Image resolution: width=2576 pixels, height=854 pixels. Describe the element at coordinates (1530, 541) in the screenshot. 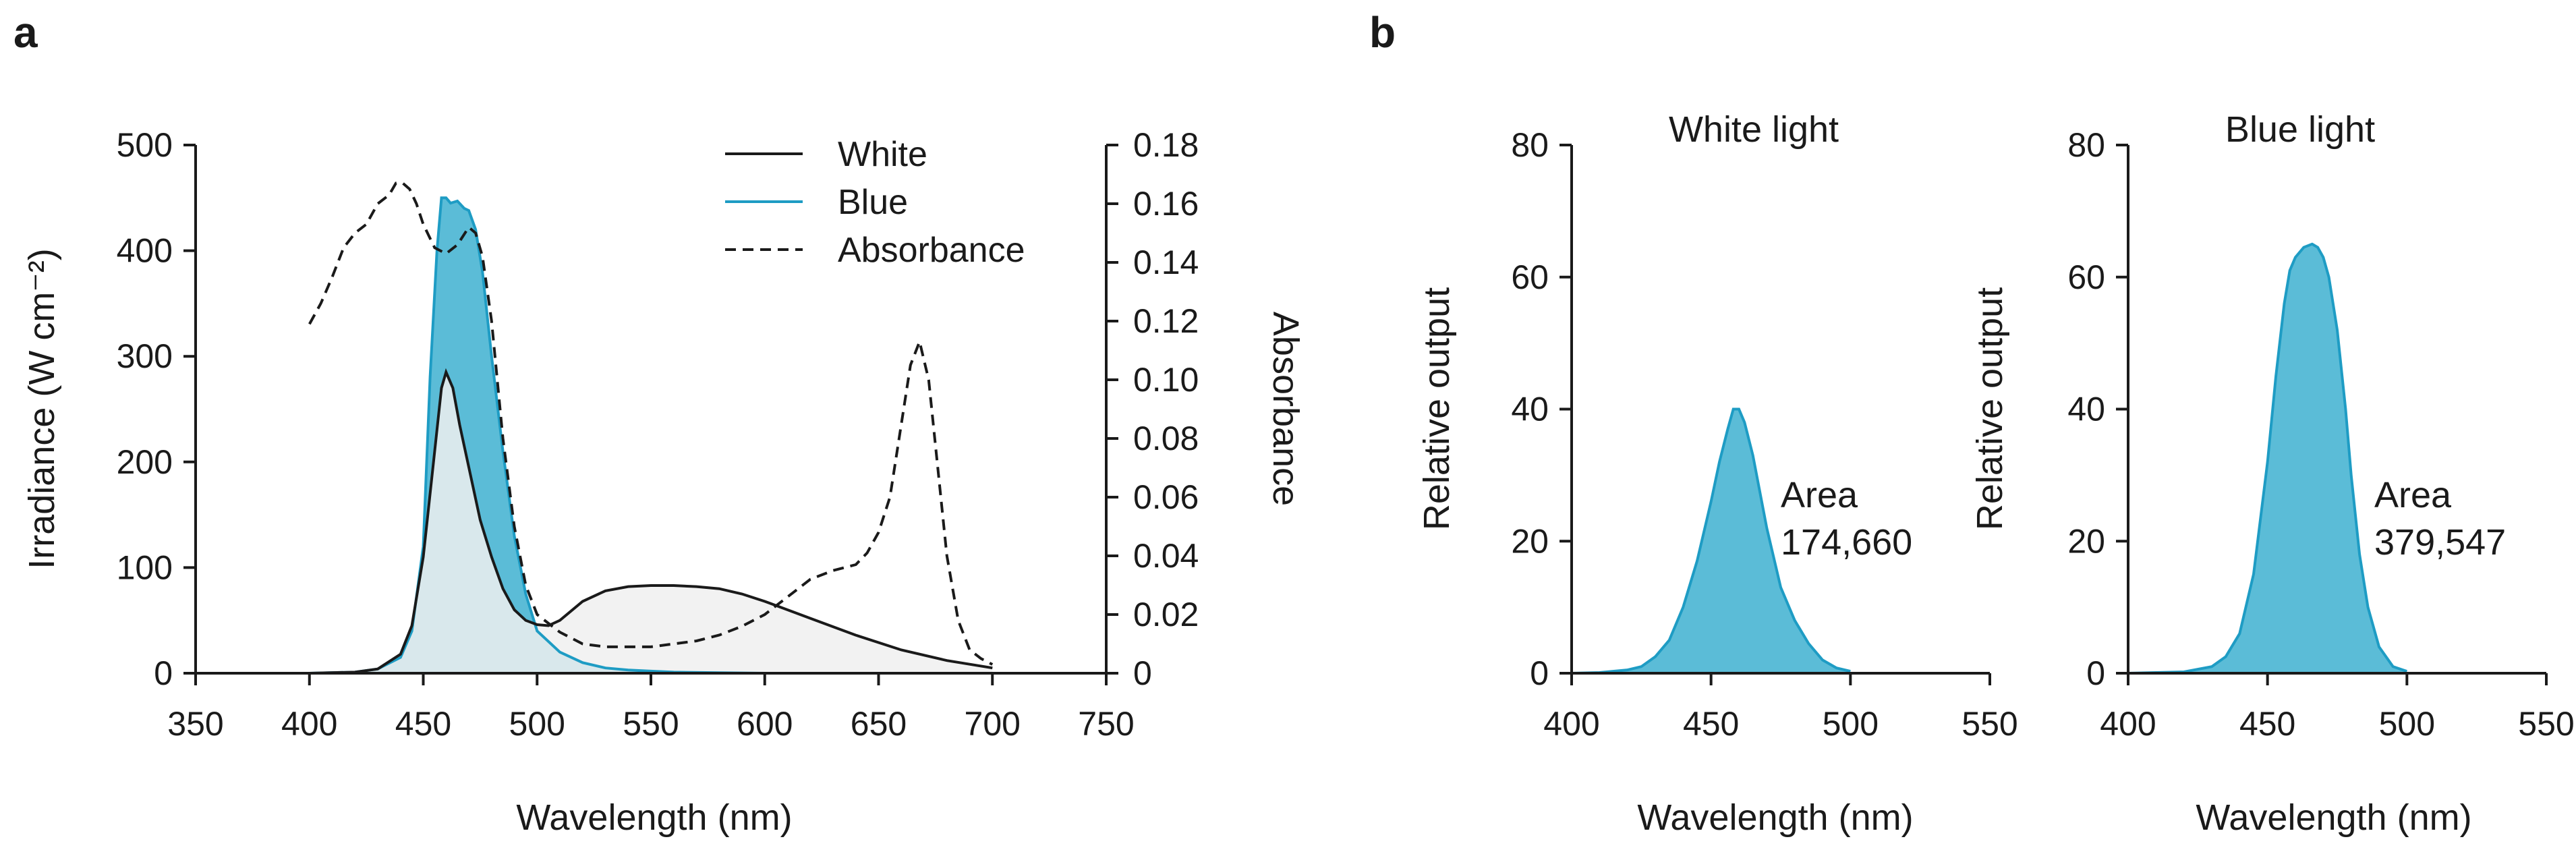

I see `b1-y-tick-label: 20` at that location.